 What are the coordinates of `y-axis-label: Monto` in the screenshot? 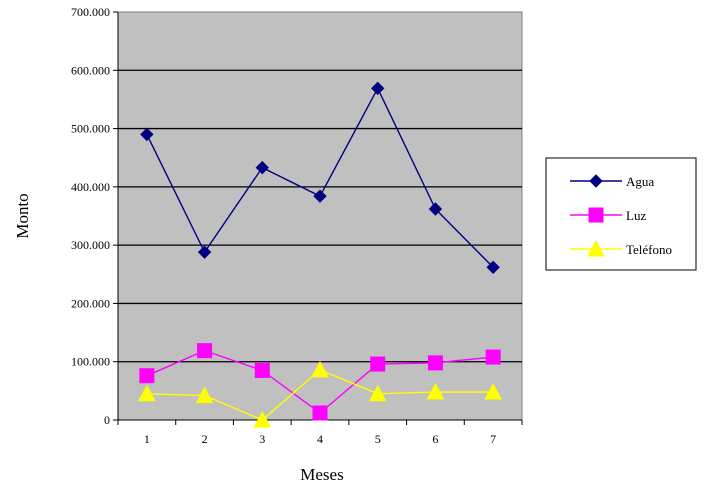 It's located at (22, 215).